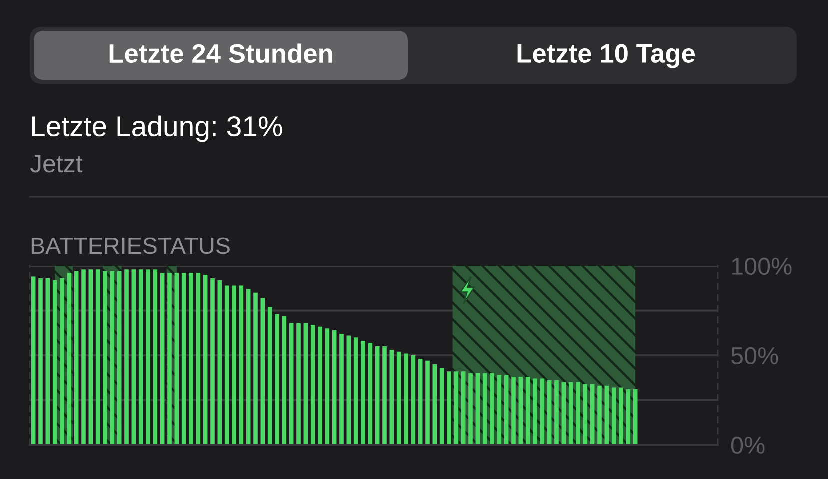 This screenshot has height=479, width=828. What do you see at coordinates (131, 246) in the screenshot?
I see `chart-title: BATTERIESTATUS` at bounding box center [131, 246].